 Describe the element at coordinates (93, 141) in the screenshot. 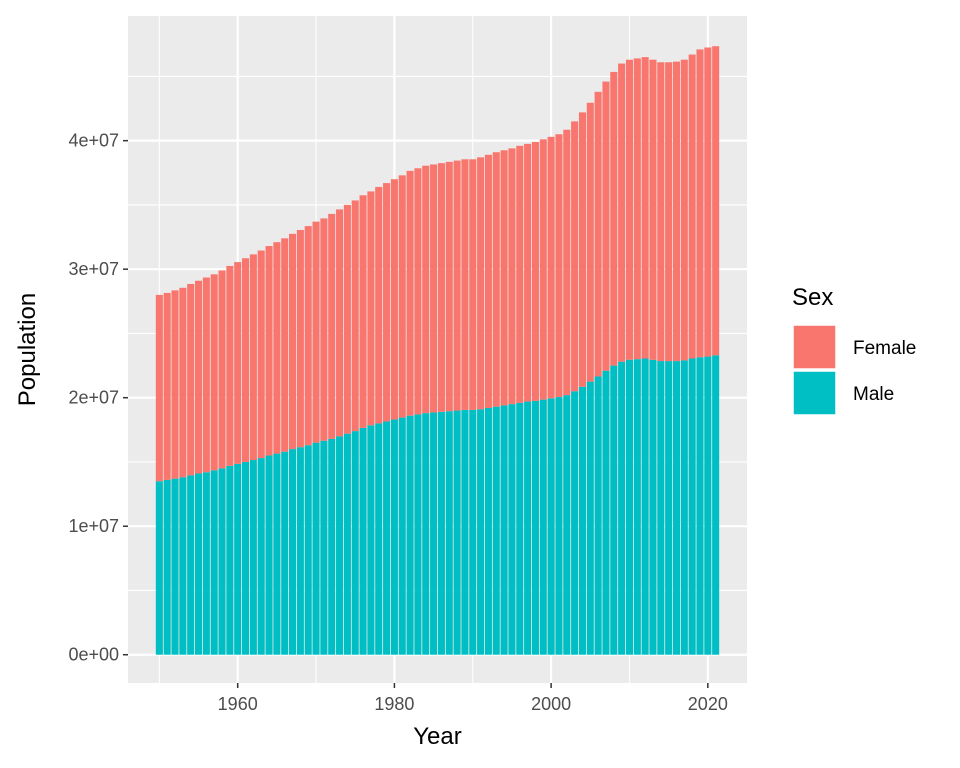

I see `y-tick-label: 4e+07` at that location.